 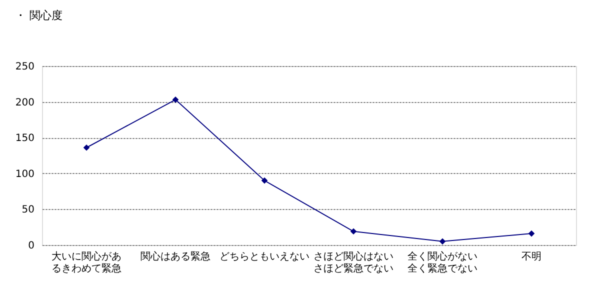 What do you see at coordinates (87, 262) in the screenshot?
I see `x-tick-label: 大いに関心があるきわめて緊急` at bounding box center [87, 262].